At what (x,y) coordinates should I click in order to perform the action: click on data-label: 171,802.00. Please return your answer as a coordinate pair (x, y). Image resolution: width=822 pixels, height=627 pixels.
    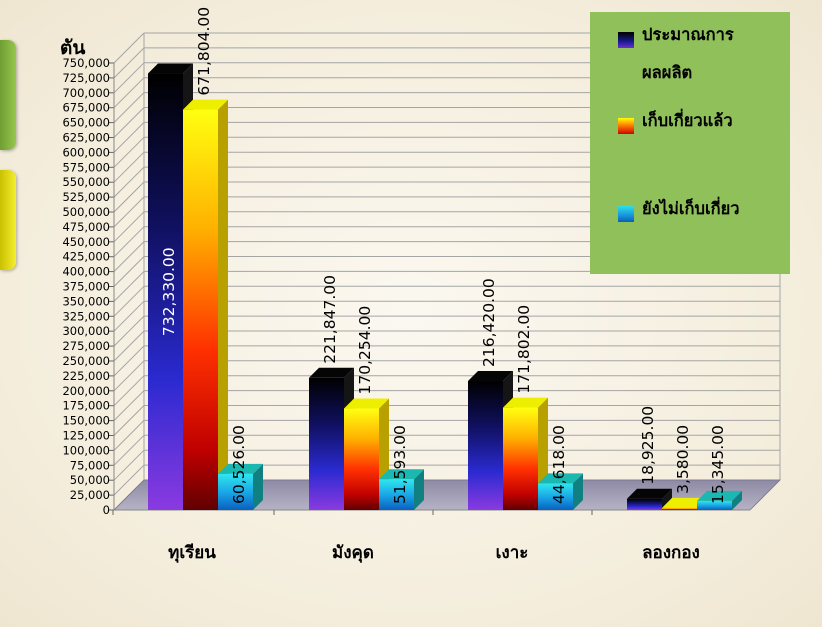
    Looking at the image, I should click on (524, 349).